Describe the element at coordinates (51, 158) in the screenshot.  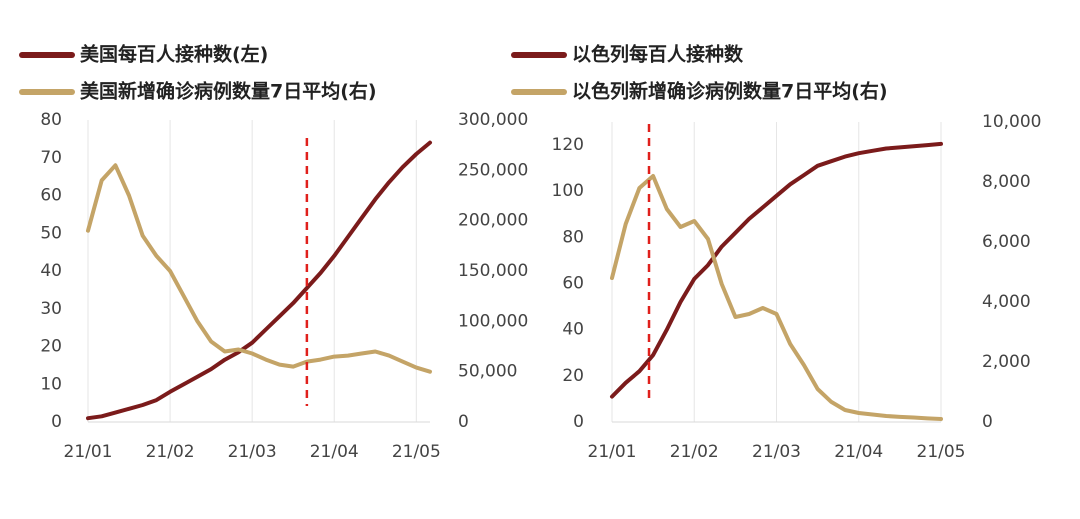
I see `y-tick-label: 70` at that location.